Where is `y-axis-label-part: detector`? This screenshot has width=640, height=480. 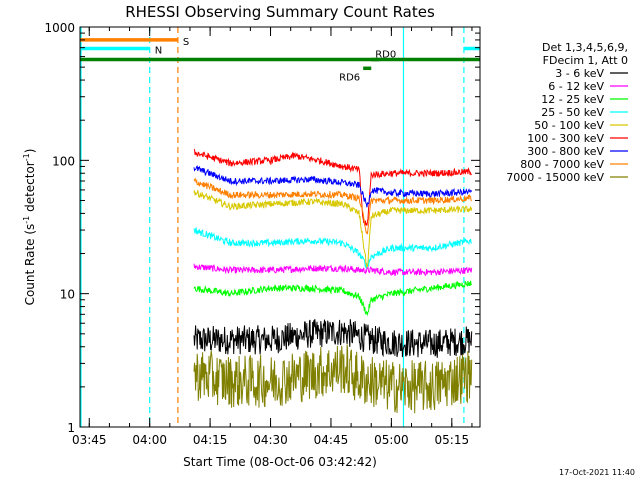
y-axis-label-part: detector is located at coordinates (30, 188).